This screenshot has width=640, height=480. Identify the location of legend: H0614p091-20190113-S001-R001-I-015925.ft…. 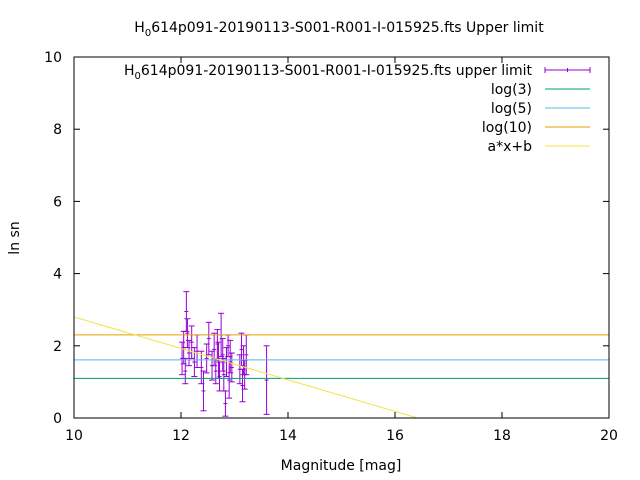
(357, 109).